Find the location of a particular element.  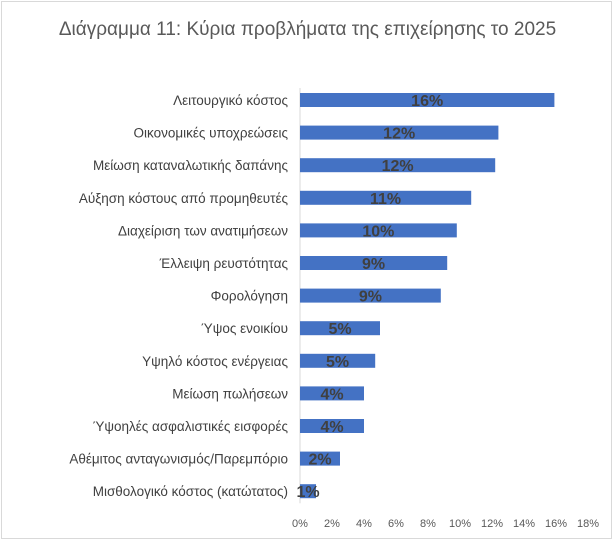

data-label: 16% is located at coordinates (427, 101).